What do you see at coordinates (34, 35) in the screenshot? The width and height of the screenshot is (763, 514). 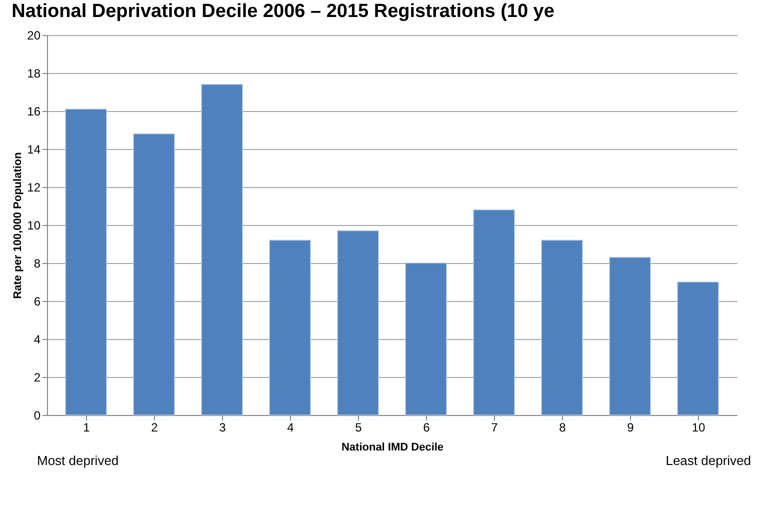 I see `y-tick-label: 20` at bounding box center [34, 35].